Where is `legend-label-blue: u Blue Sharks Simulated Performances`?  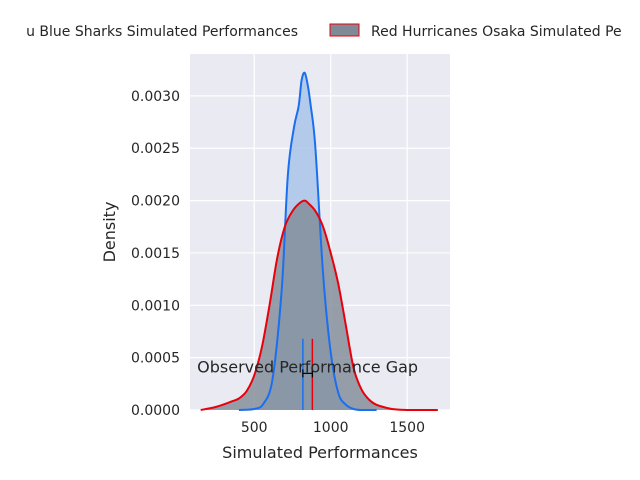 legend-label-blue: u Blue Sharks Simulated Performances is located at coordinates (162, 32).